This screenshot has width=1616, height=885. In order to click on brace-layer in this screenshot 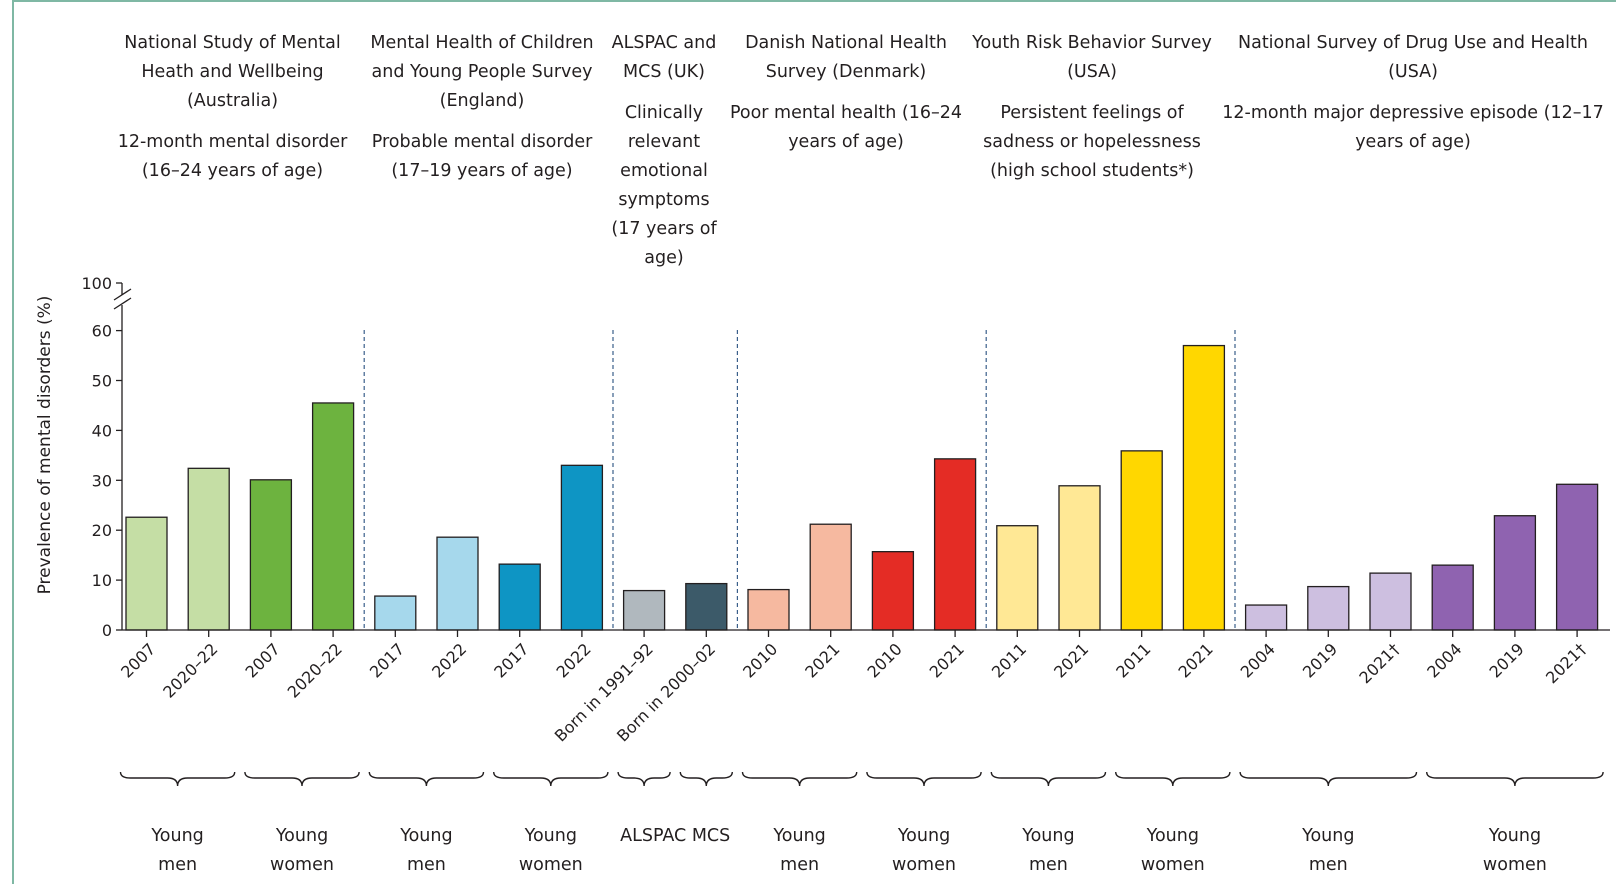, I will do `click(861, 779)`.